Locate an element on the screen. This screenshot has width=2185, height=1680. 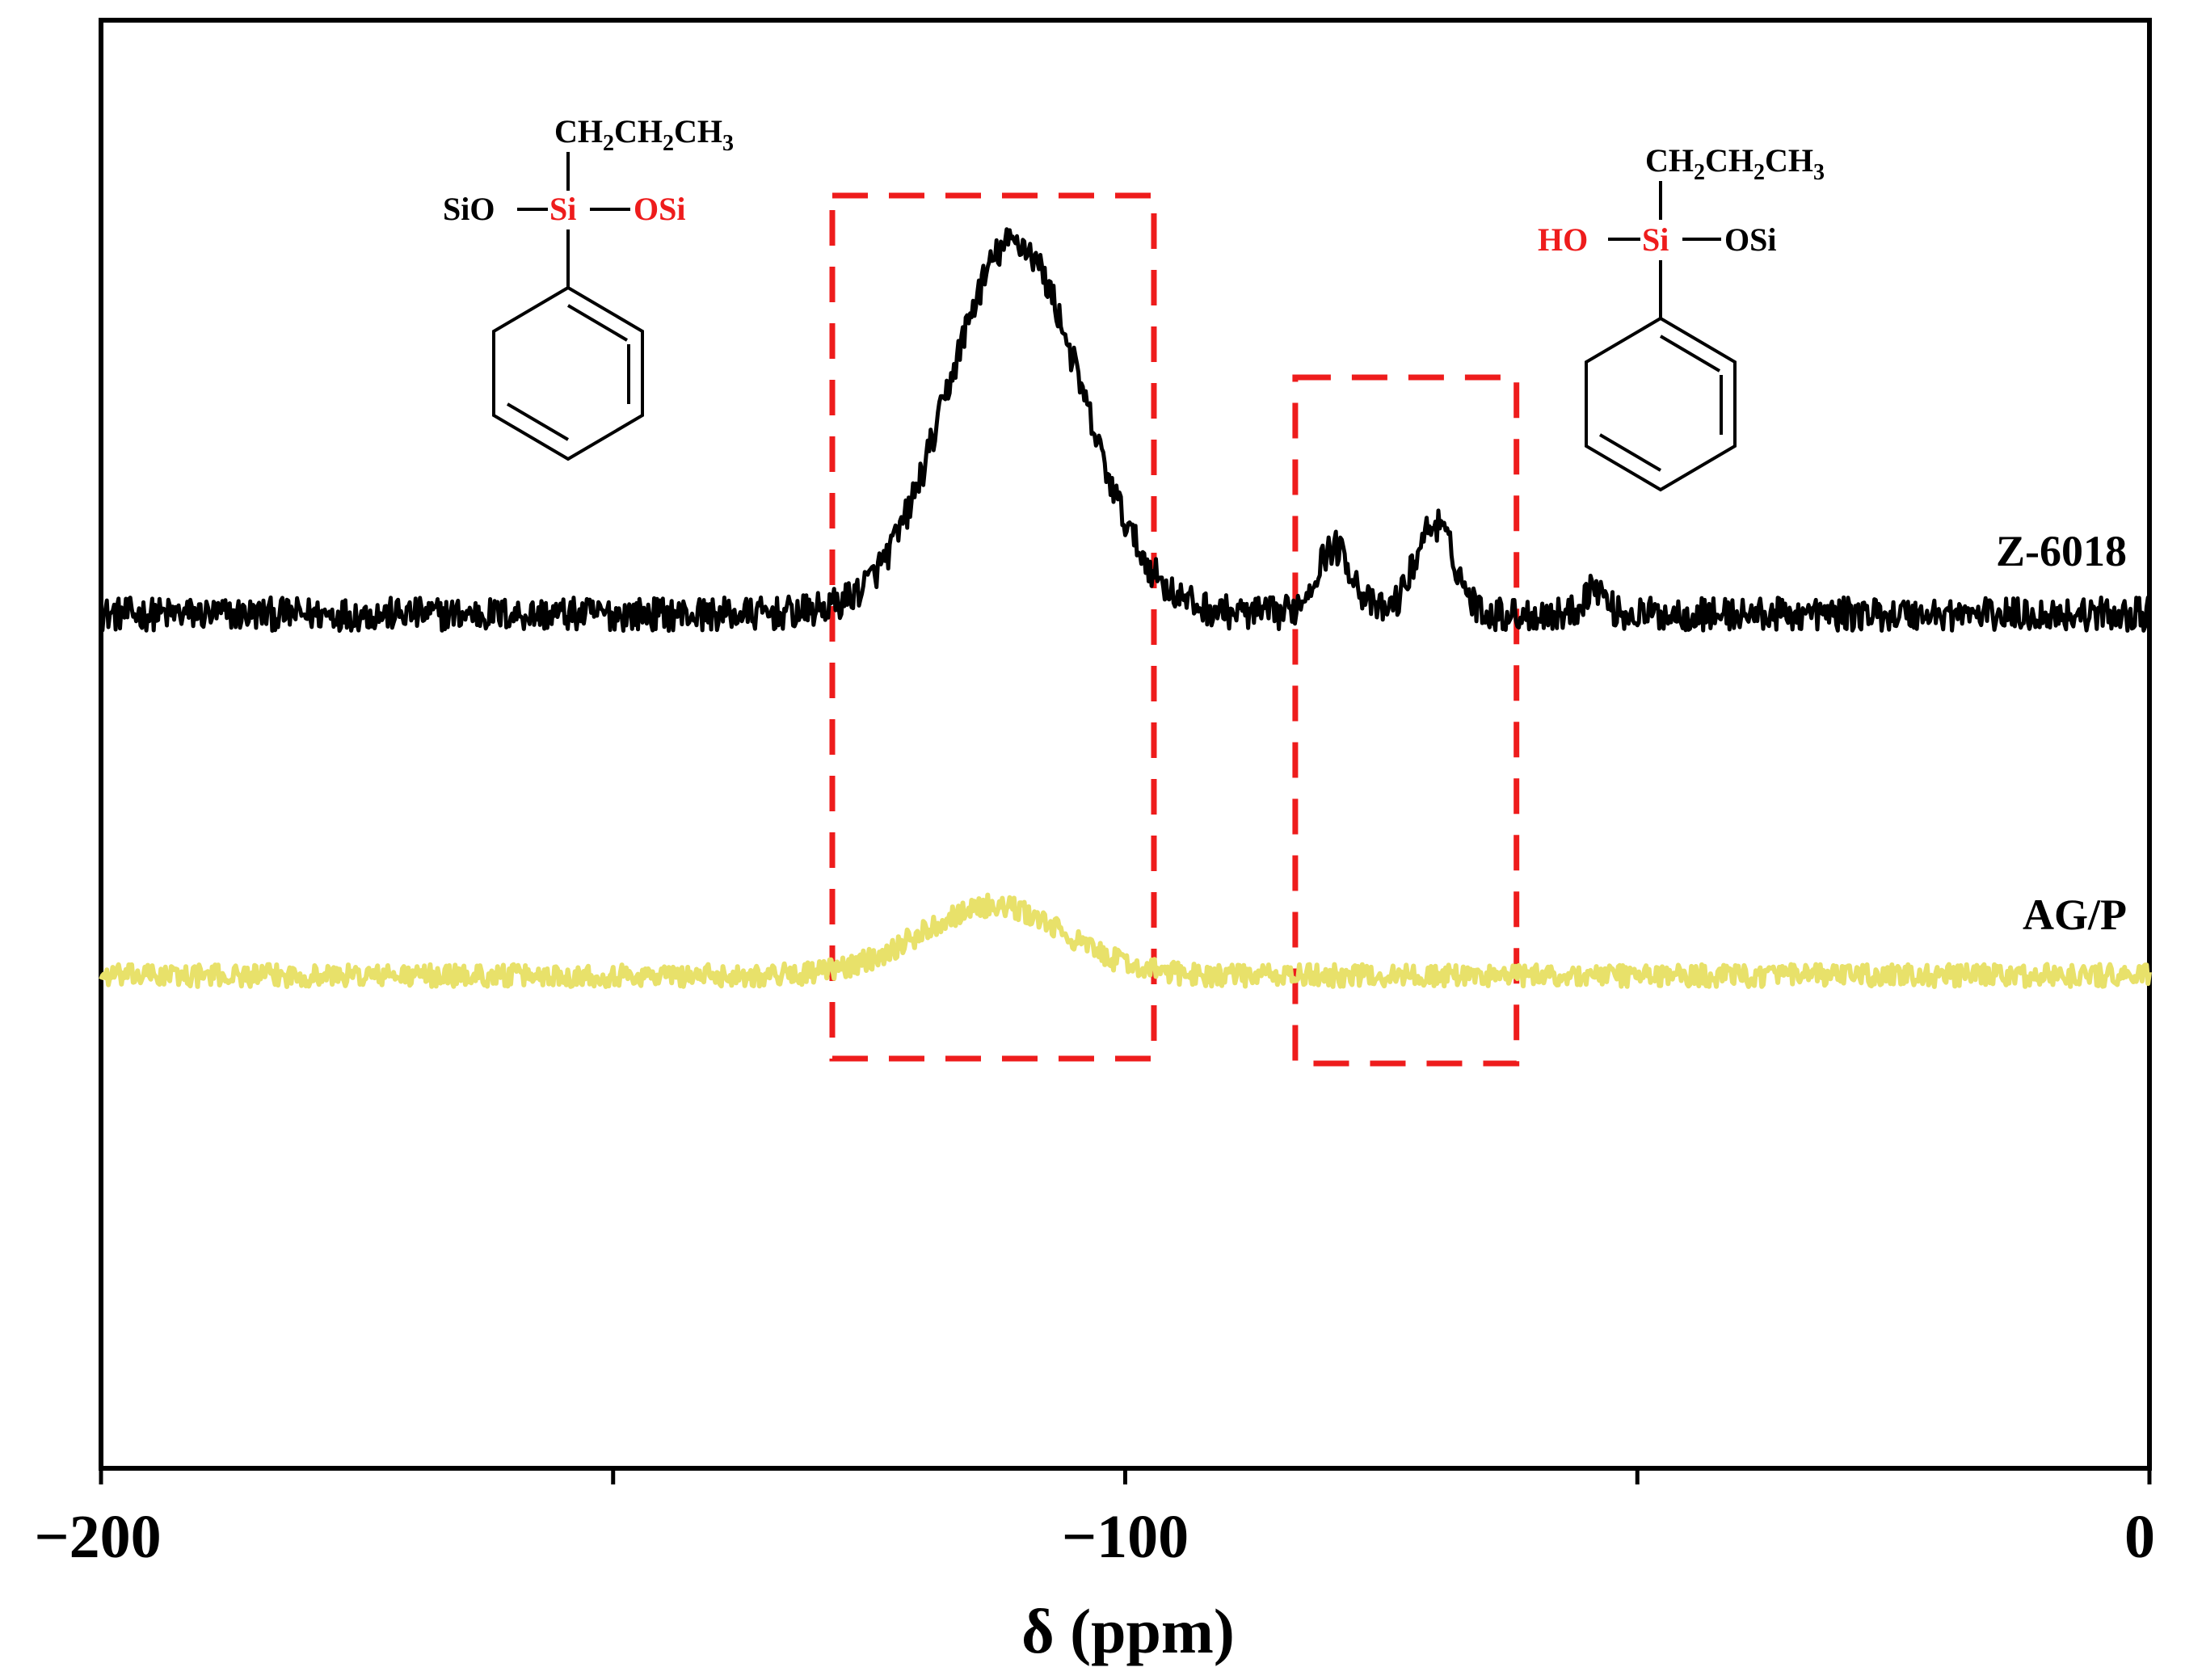
structure-silanol: CH2CH2CH3 HO Si OSi is located at coordinates (1681, 317).